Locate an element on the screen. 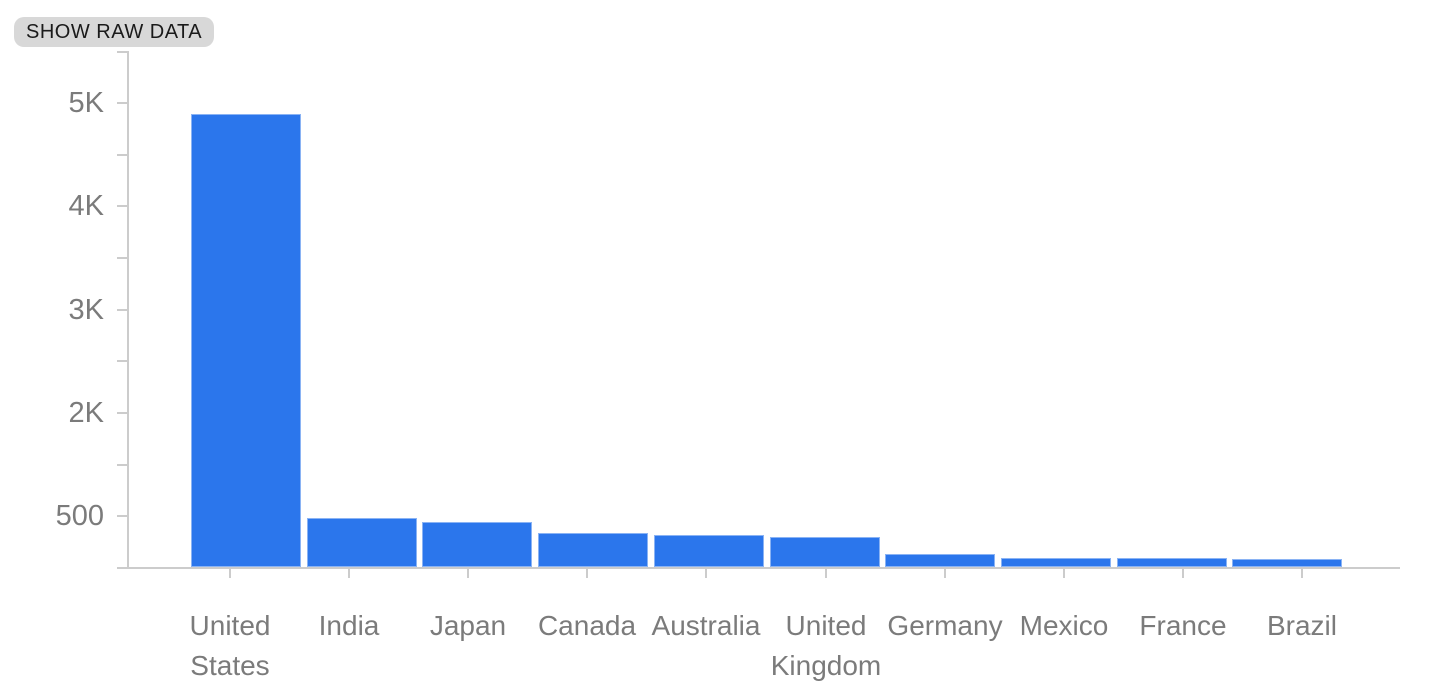 This screenshot has width=1442, height=698. bar-india is located at coordinates (362, 542).